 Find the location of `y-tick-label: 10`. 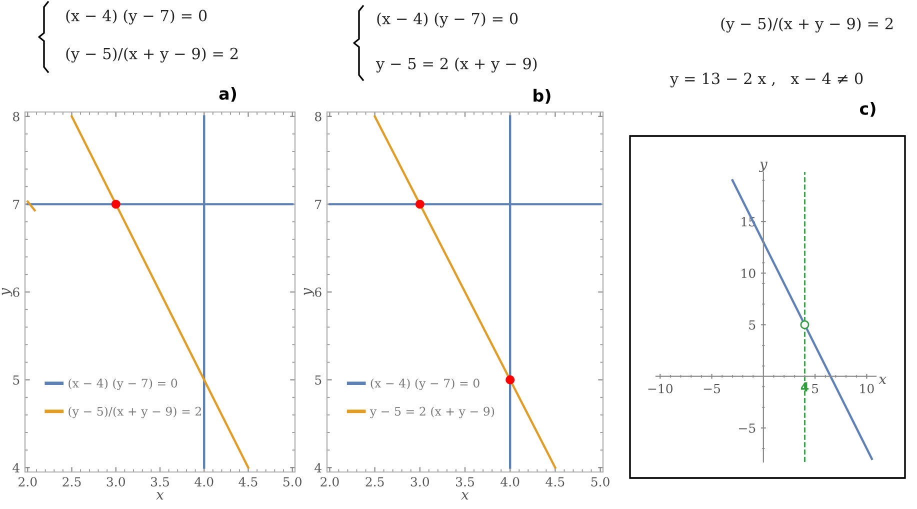

y-tick-label: 10 is located at coordinates (749, 273).